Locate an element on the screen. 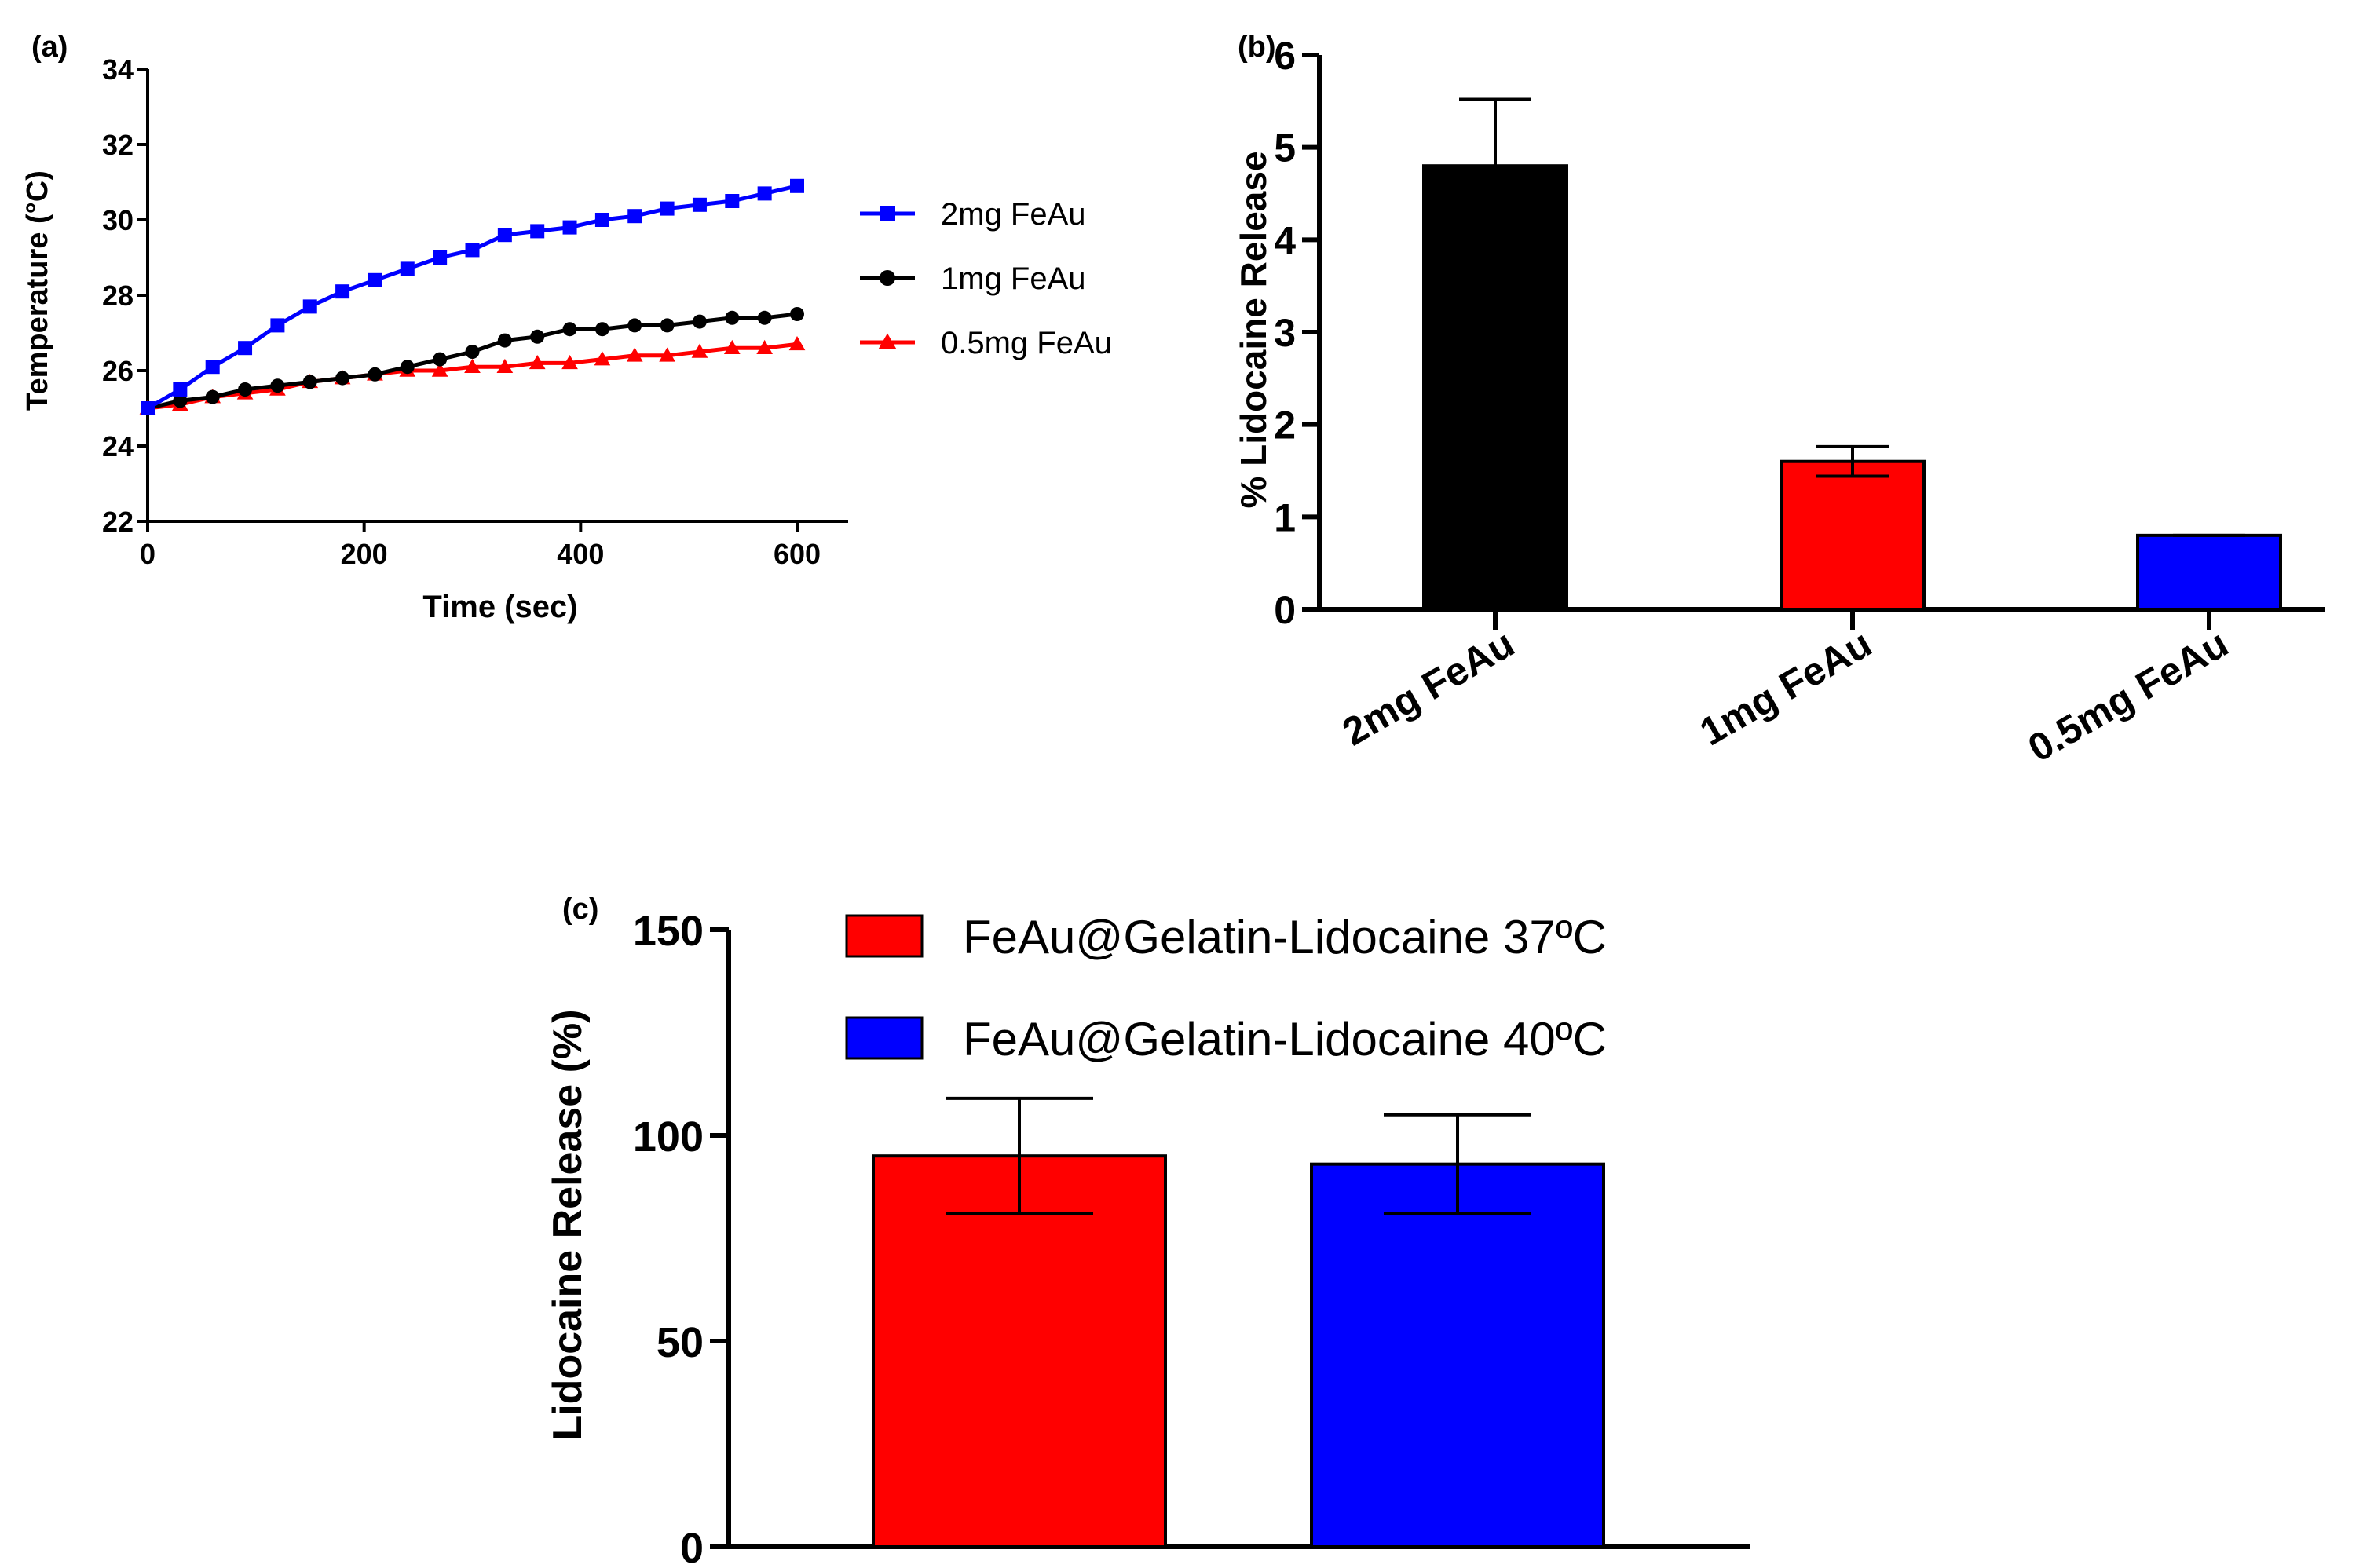 This screenshot has width=2374, height=1568. panel-a-label: (a) is located at coordinates (49, 47).